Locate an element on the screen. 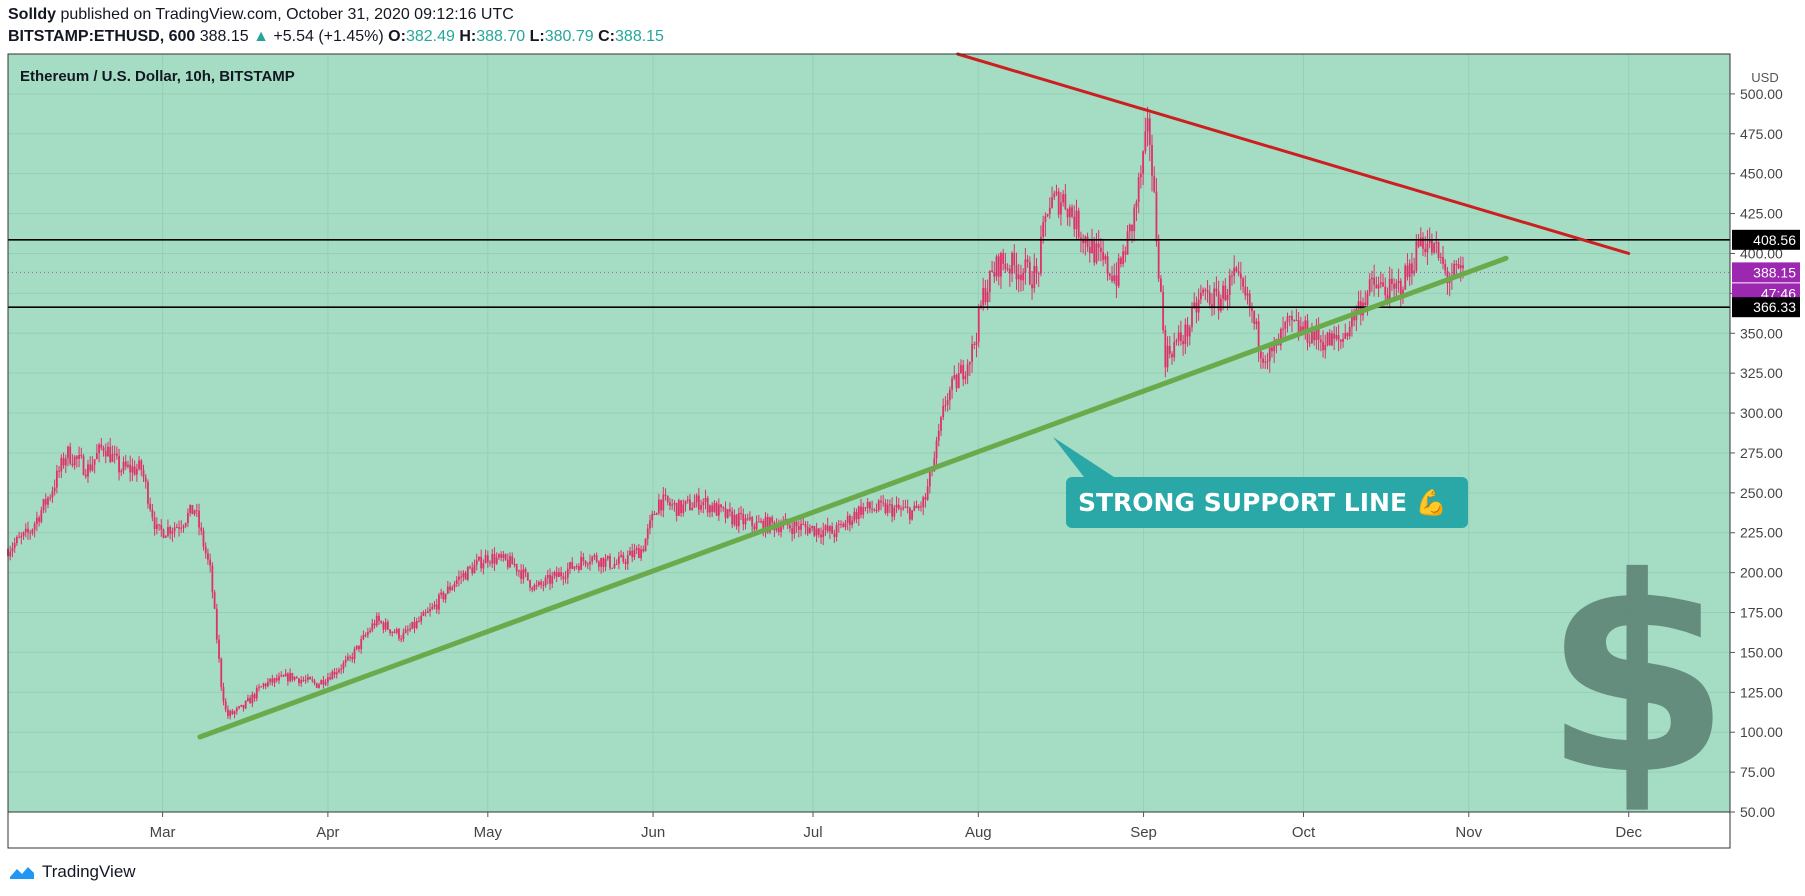 Image resolution: width=1805 pixels, height=896 pixels. last-price-text: 388.15 is located at coordinates (224, 36).